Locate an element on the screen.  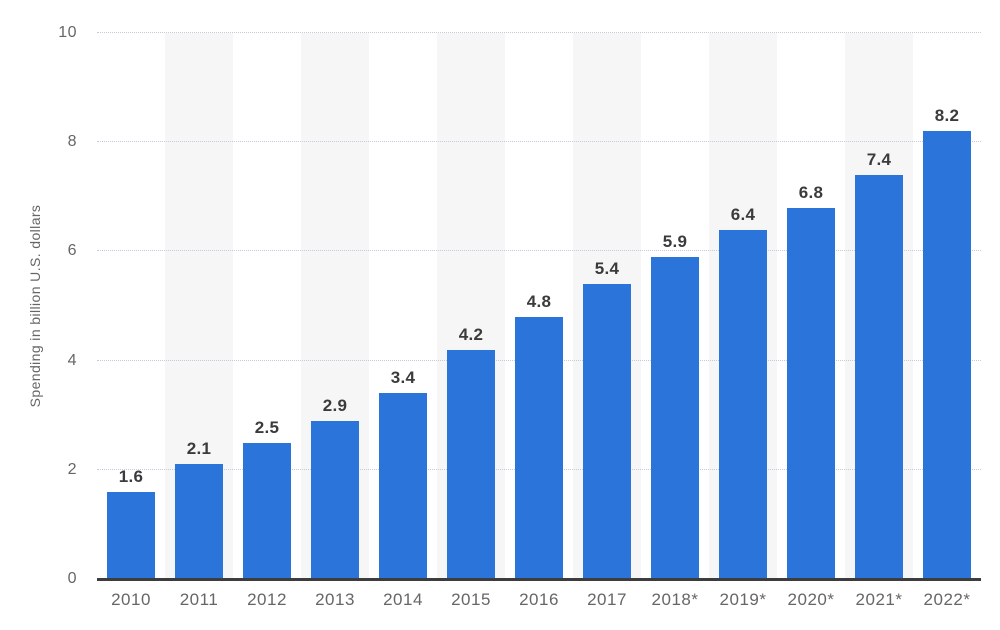
x-tick-label: 2012 is located at coordinates (267, 599).